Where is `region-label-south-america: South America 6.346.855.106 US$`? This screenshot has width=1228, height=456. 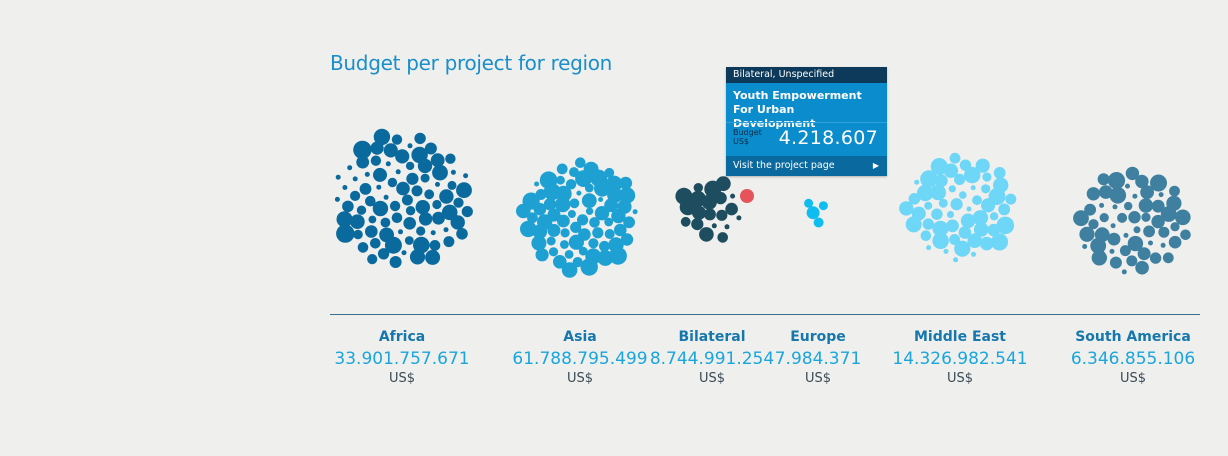
region-label-south-america: South America 6.346.855.106 US$ is located at coordinates (1133, 357).